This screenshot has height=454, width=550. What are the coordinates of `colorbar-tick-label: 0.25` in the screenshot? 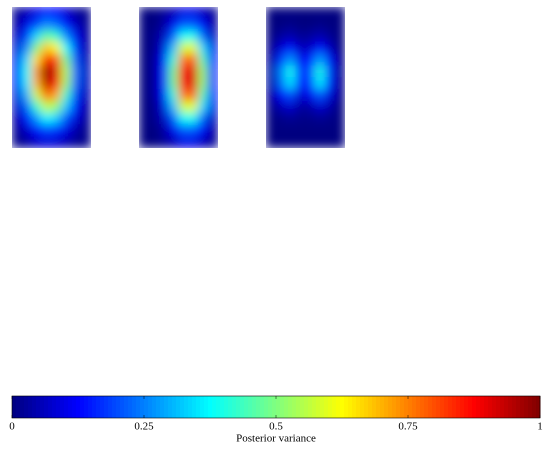 It's located at (144, 427).